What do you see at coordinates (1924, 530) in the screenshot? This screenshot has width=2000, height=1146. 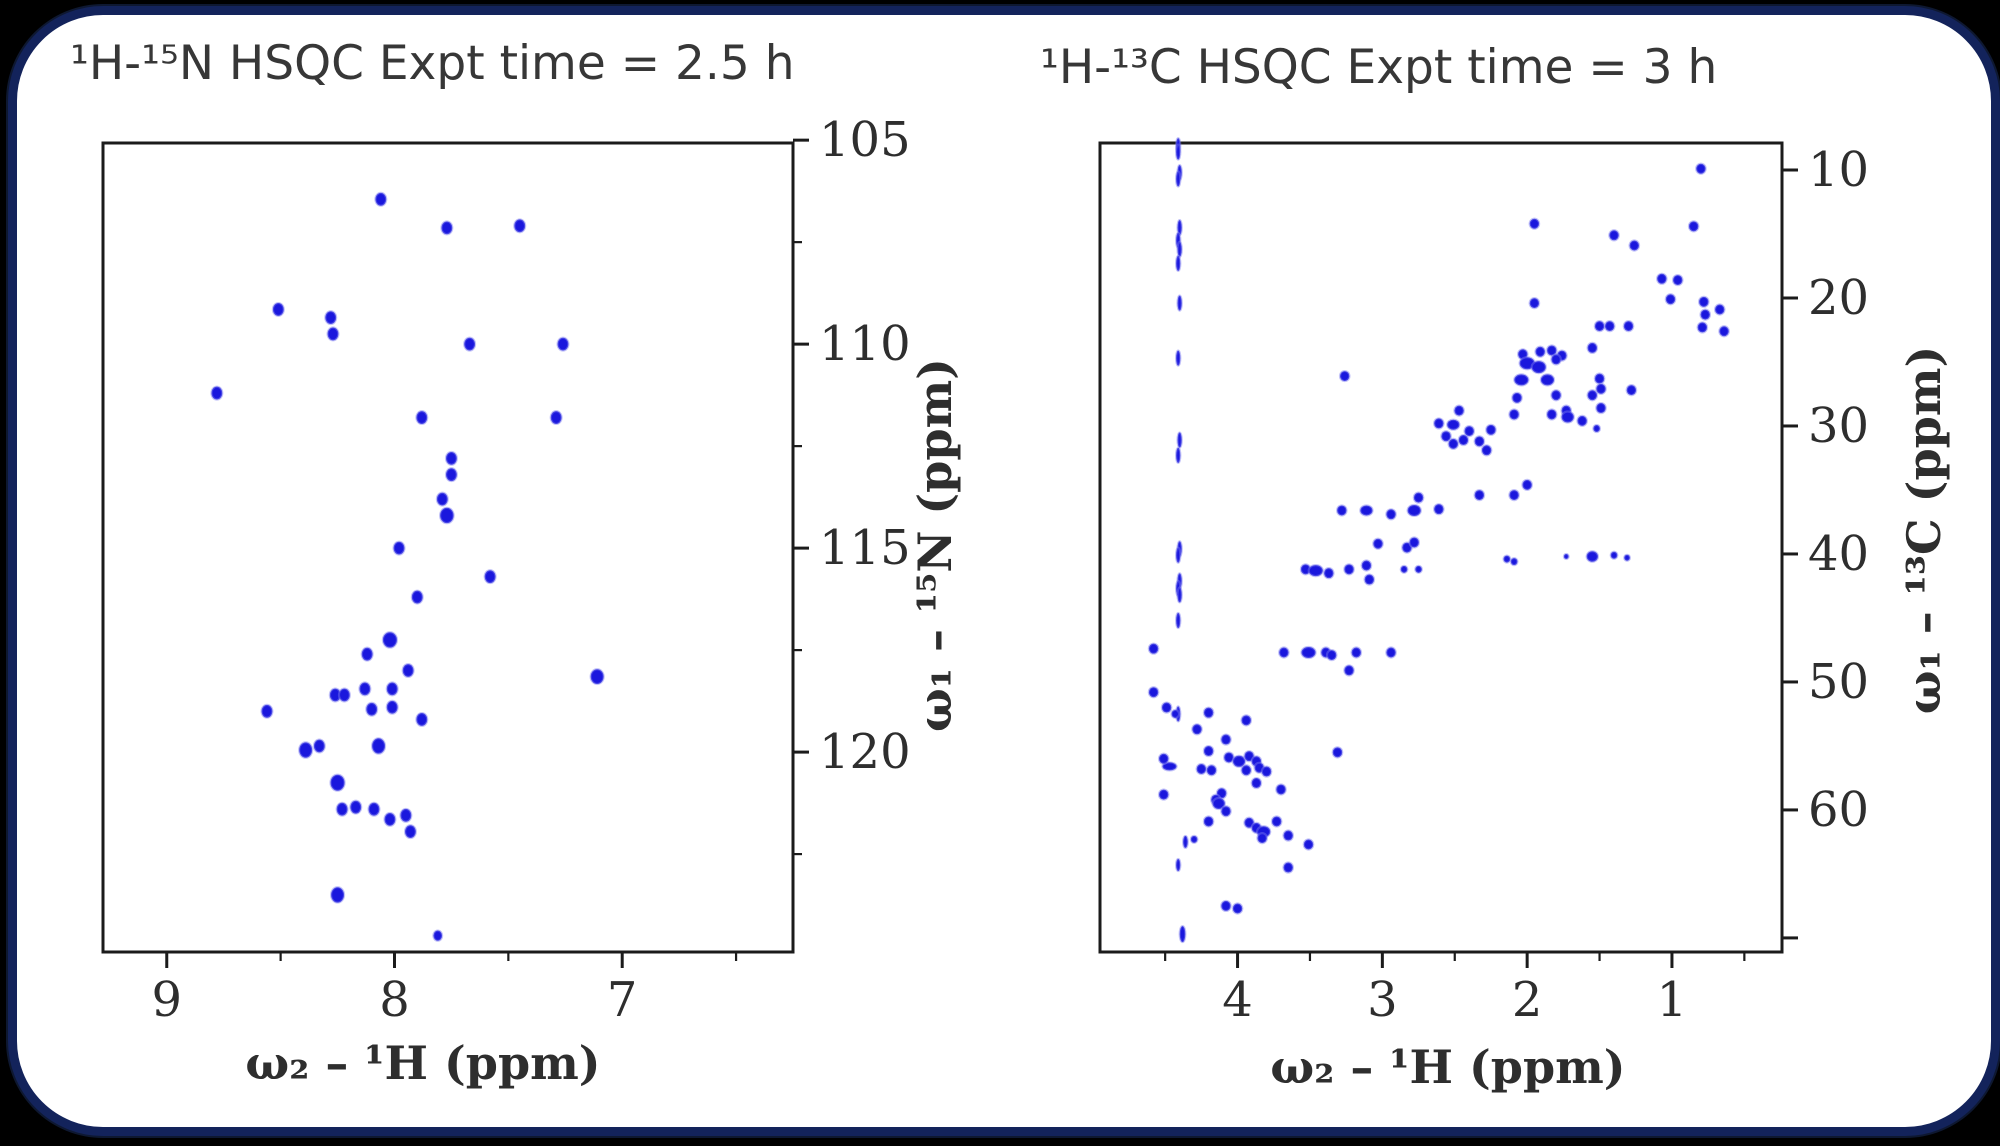 I see `right-y-axis-label: ω₁ – ¹³C (ppm)` at bounding box center [1924, 530].